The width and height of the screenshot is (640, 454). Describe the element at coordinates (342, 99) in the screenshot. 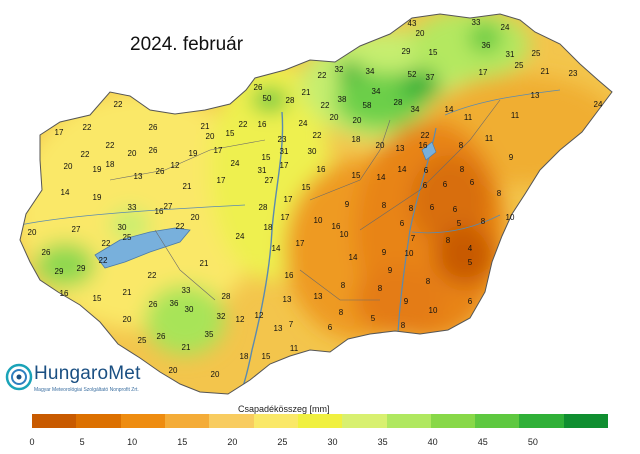

I see `station-value: 38` at that location.